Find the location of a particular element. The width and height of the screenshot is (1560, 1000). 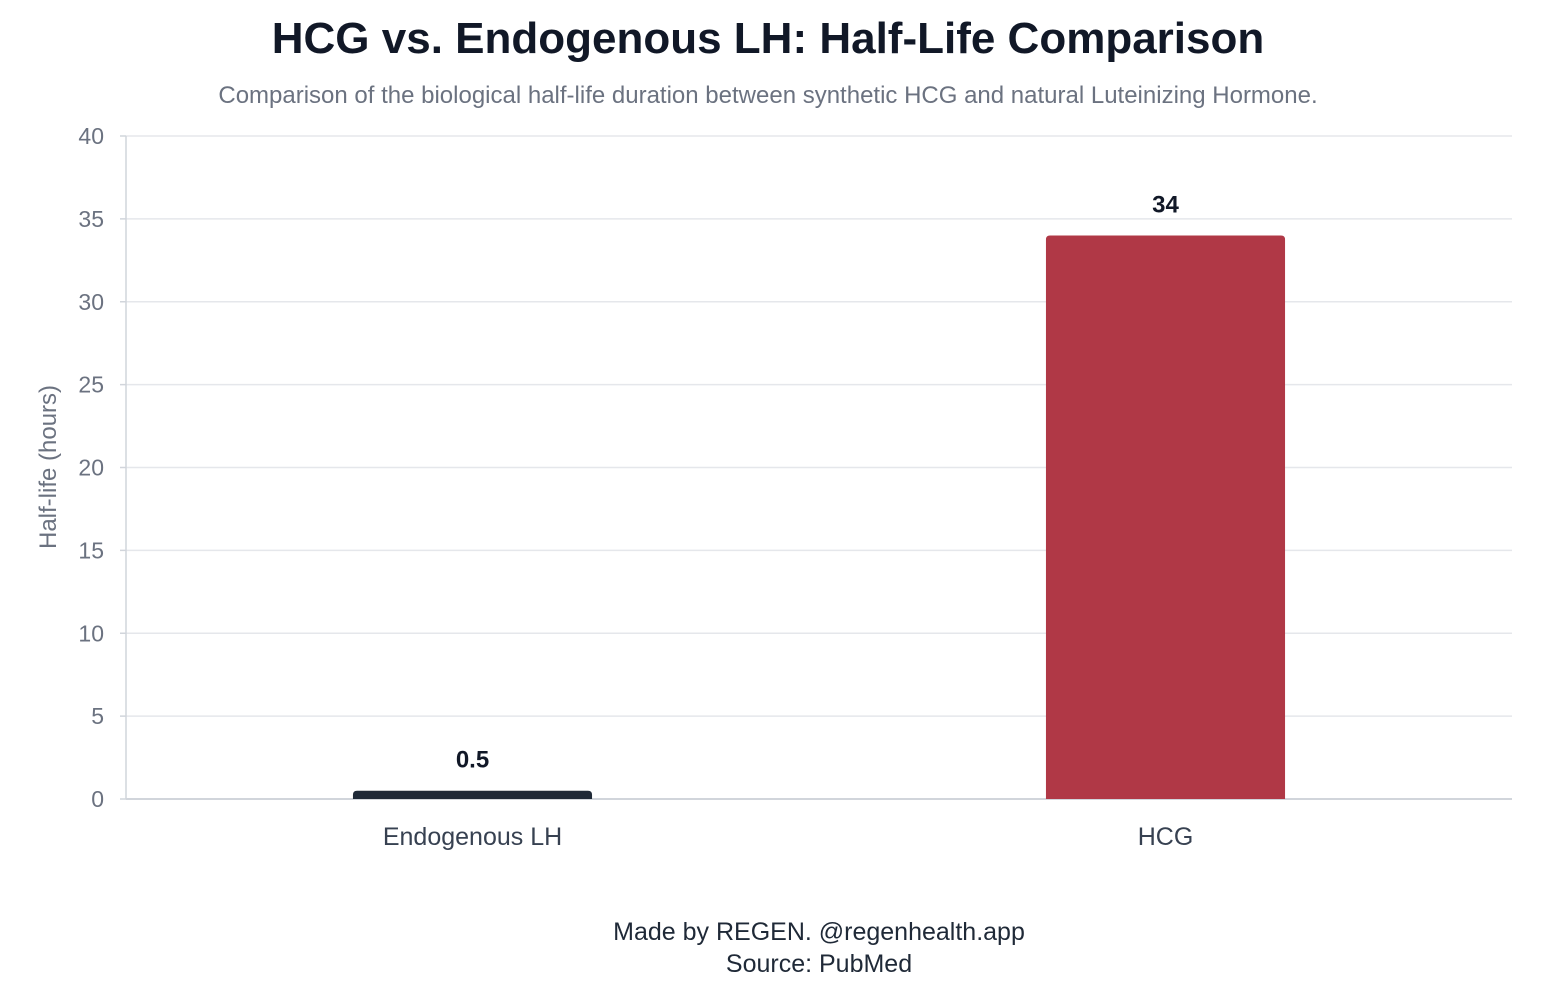

y-tick-label: 30 is located at coordinates (91, 302).